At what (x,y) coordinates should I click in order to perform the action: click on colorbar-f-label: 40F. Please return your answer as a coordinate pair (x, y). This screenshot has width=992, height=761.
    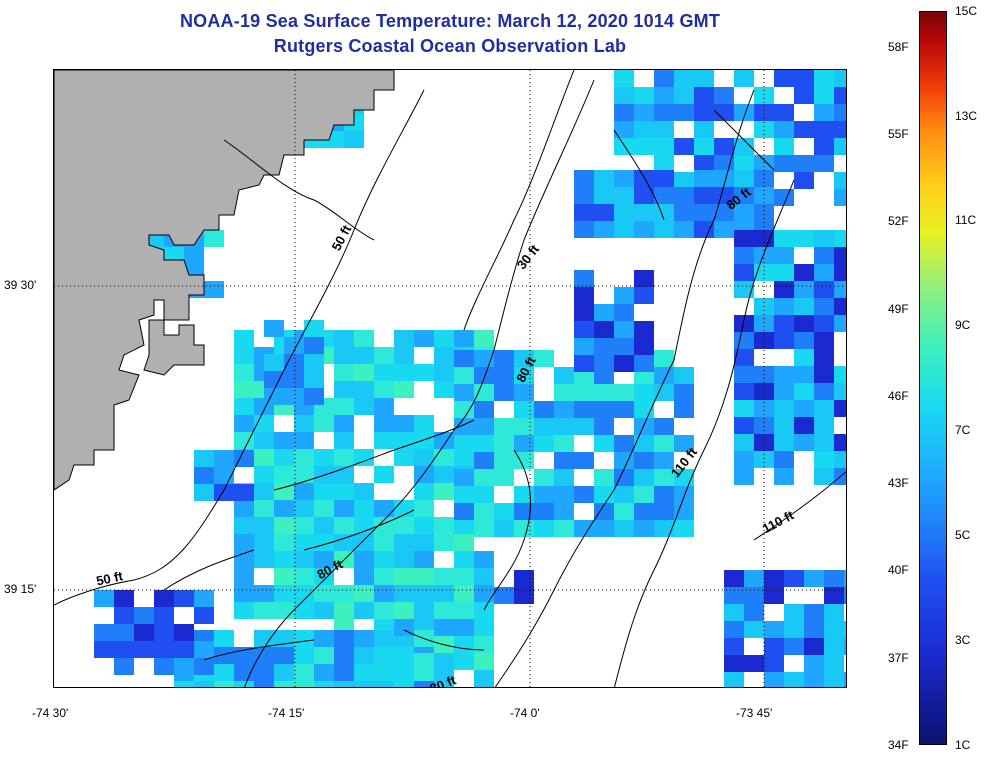
    Looking at the image, I should click on (898, 570).